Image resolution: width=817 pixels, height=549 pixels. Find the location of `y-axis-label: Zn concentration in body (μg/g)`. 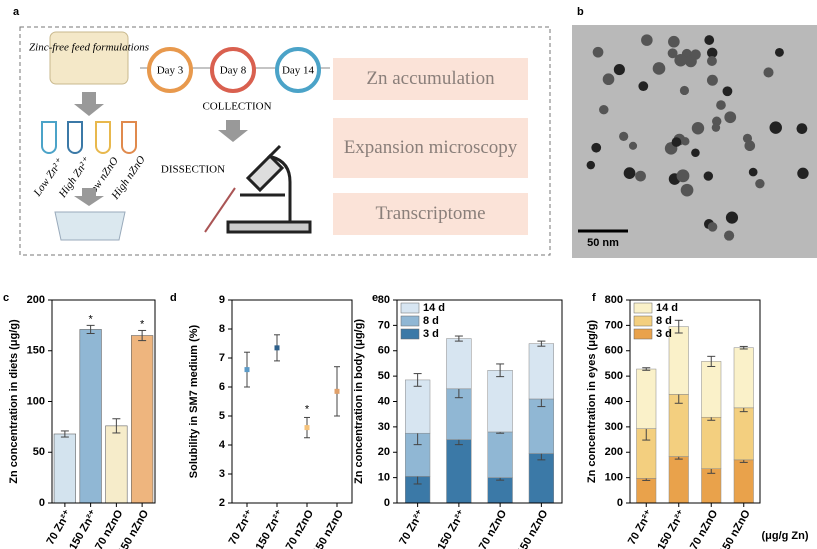

y-axis-label: Zn concentration in body (μg/g) is located at coordinates (359, 401).